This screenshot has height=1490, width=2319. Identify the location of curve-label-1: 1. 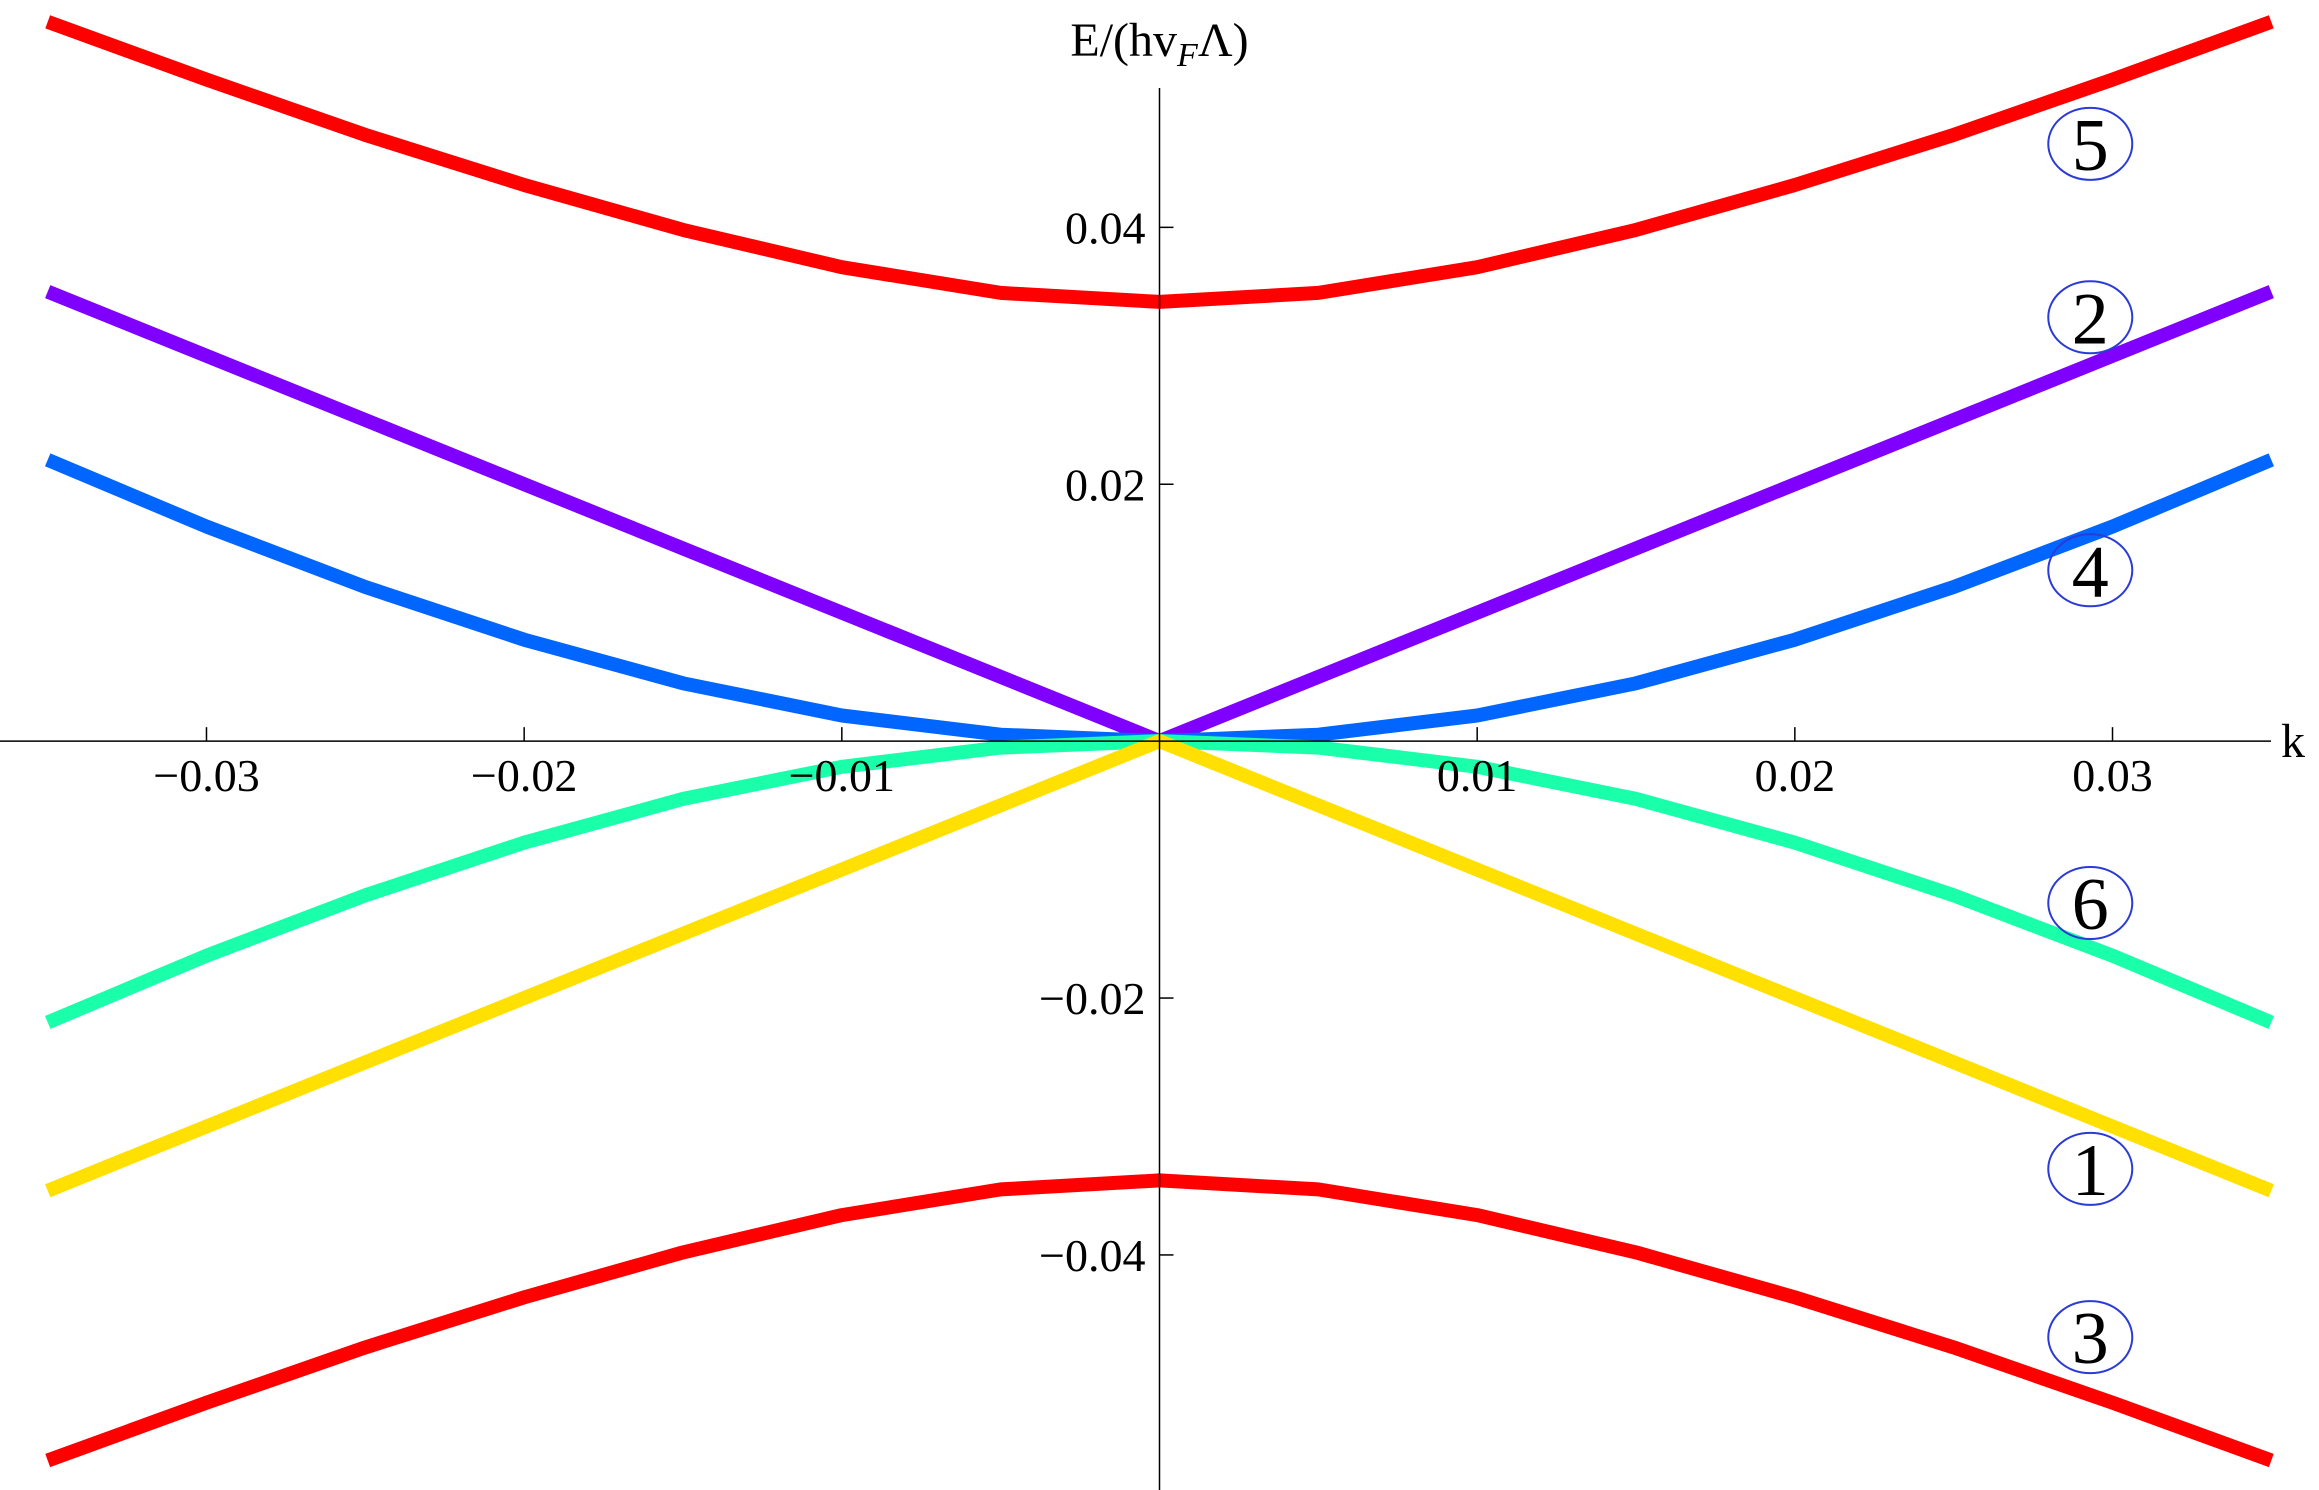
(2090, 1171).